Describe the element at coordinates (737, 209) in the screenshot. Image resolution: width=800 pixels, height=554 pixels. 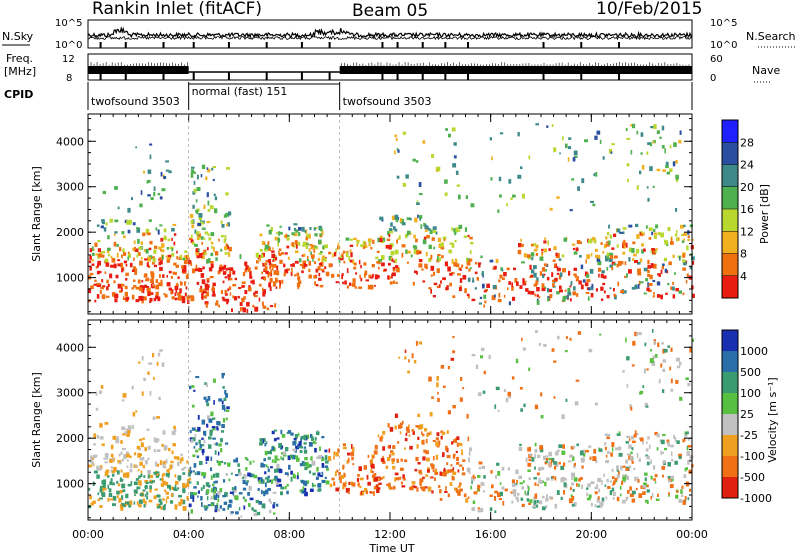
I see `power-colorbar: 4 8 12 16 20 24 28` at that location.